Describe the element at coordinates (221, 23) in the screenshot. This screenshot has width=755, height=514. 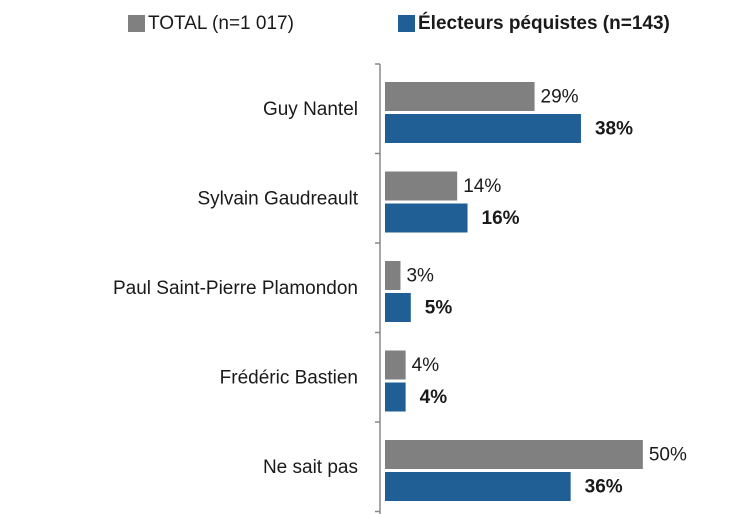
I see `legend-label: TOTAL (n=1 017)` at that location.